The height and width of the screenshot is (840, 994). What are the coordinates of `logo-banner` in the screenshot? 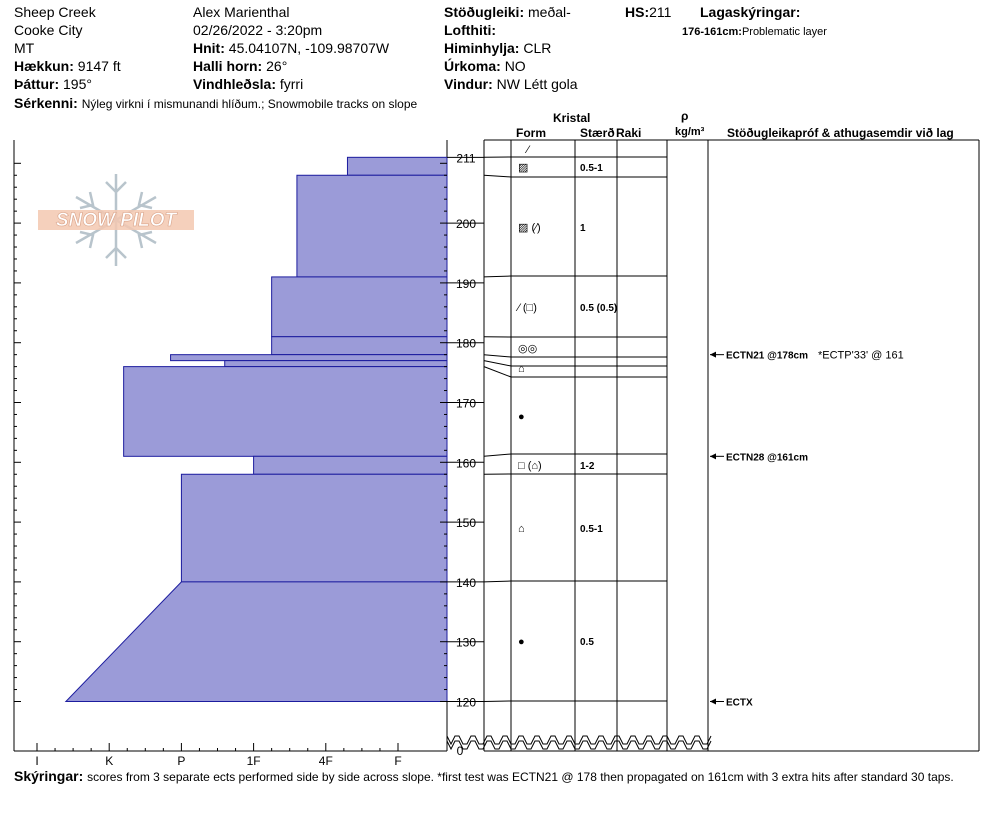 It's located at (116, 220).